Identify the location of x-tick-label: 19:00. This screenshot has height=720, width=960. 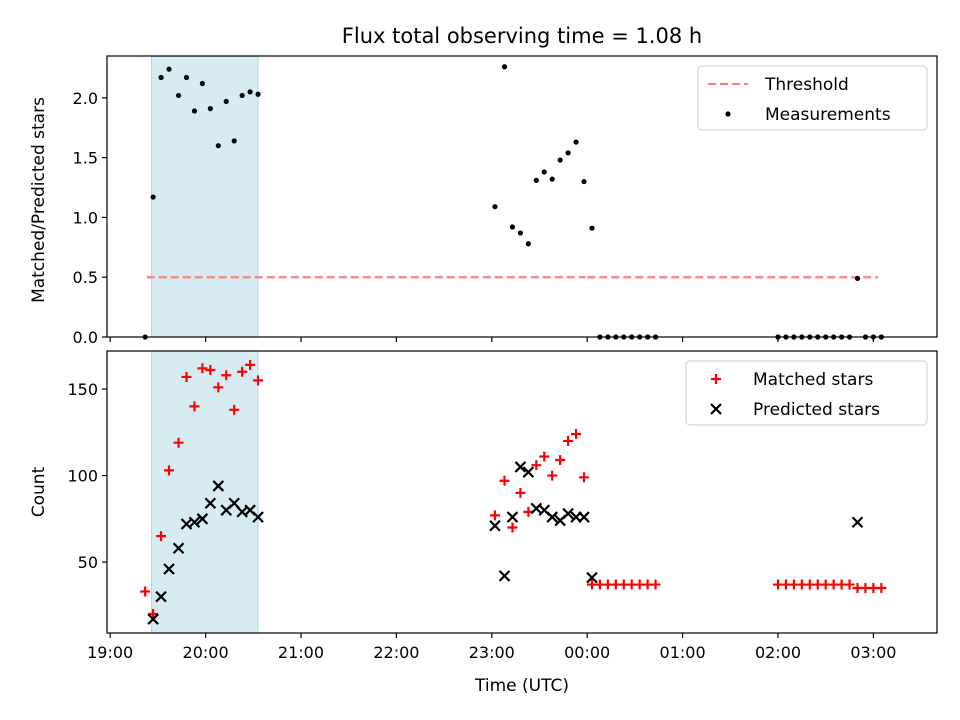
(110, 652).